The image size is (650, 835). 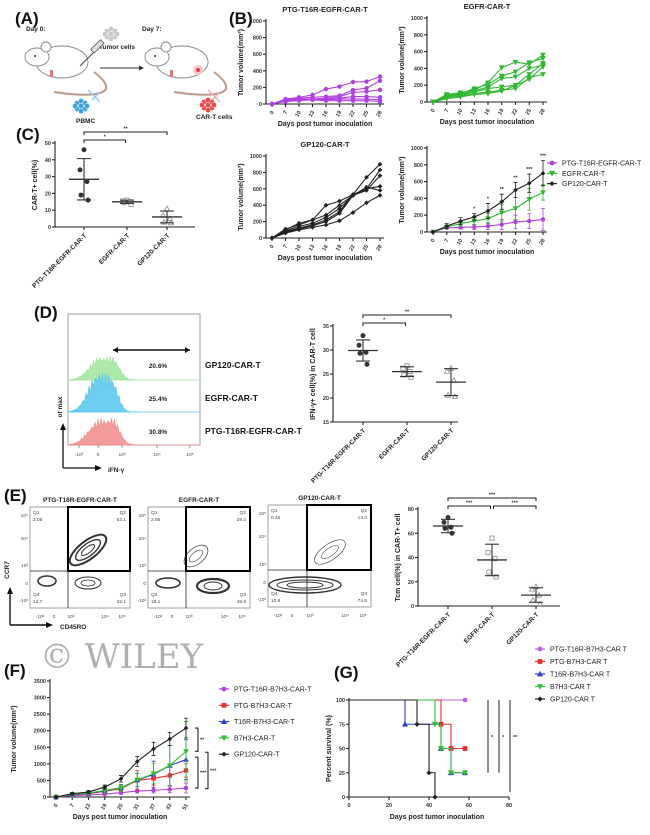 I want to click on tumor-cells-icon, so click(x=111, y=34).